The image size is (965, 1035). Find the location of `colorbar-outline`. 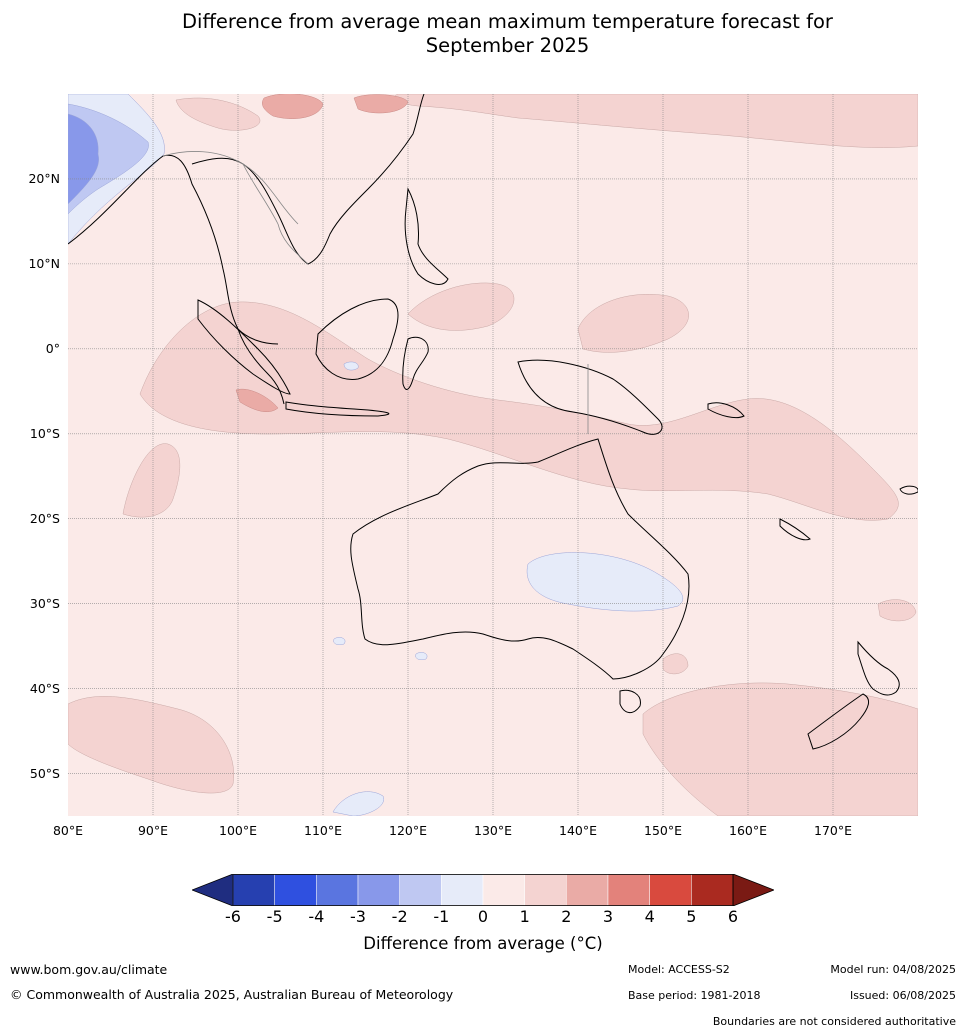

colorbar-outline is located at coordinates (483, 890).